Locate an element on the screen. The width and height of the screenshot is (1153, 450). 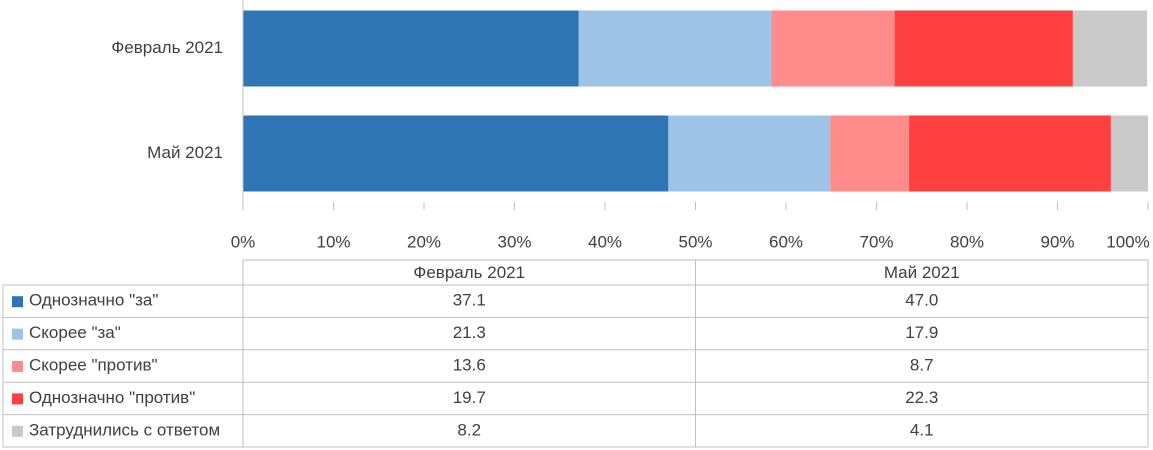
table-cell: 22.3 is located at coordinates (921, 397).